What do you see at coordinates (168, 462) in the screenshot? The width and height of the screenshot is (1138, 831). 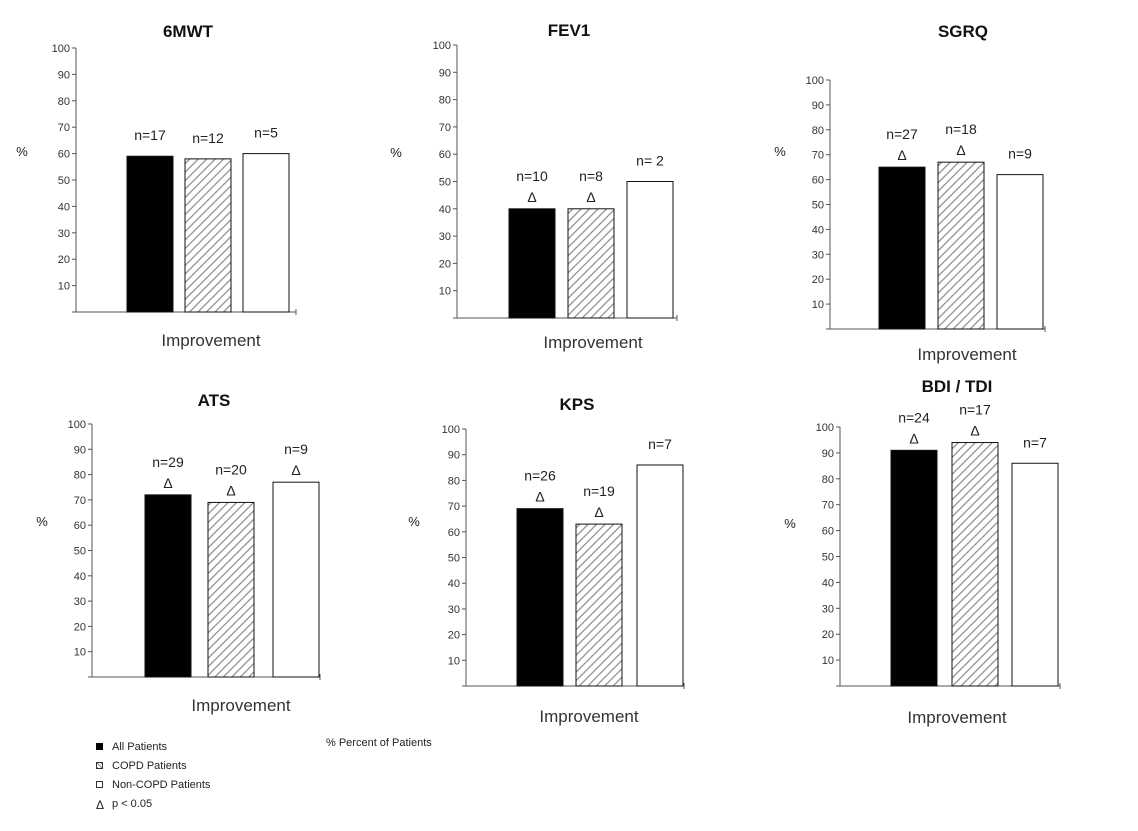 I see `bar-n-label: n=29` at bounding box center [168, 462].